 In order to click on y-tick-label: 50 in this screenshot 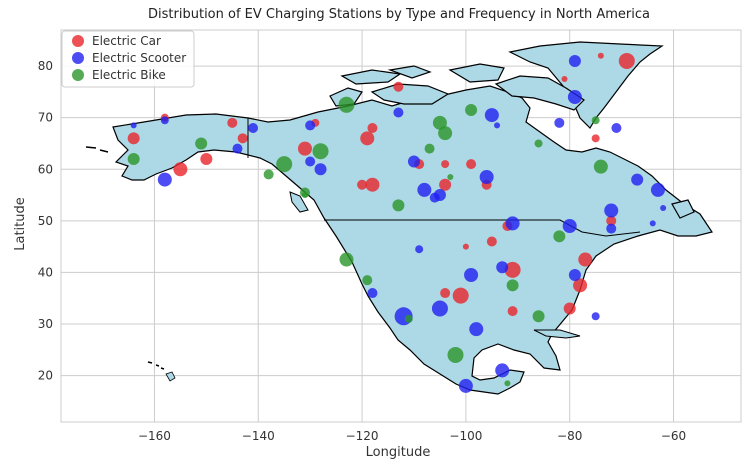, I will do `click(45, 221)`.